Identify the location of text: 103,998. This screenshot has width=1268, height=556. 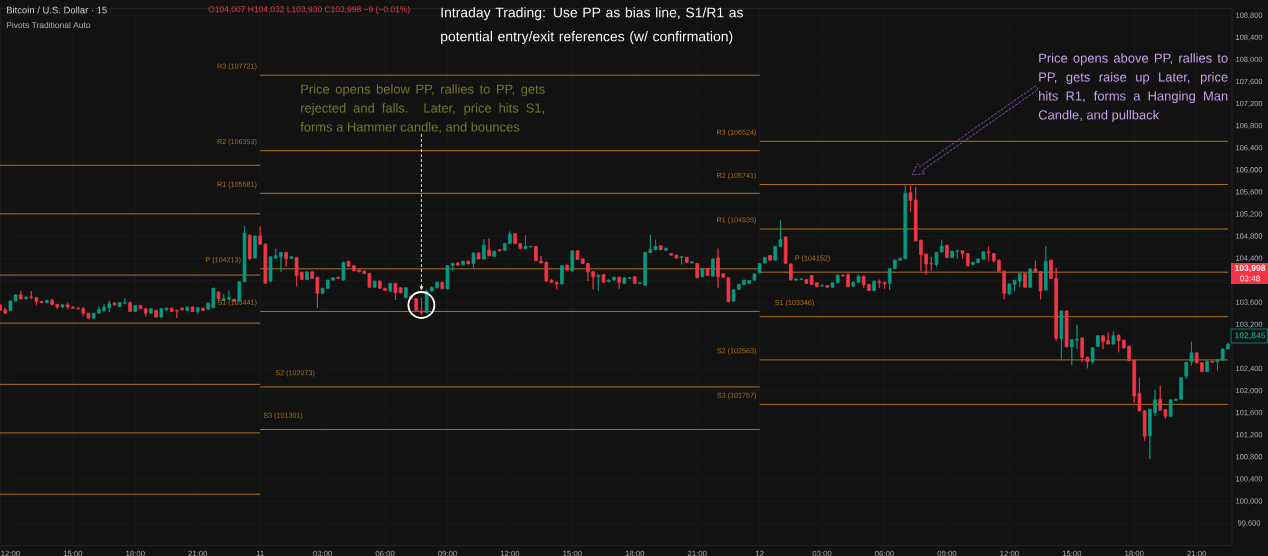
(1250, 268).